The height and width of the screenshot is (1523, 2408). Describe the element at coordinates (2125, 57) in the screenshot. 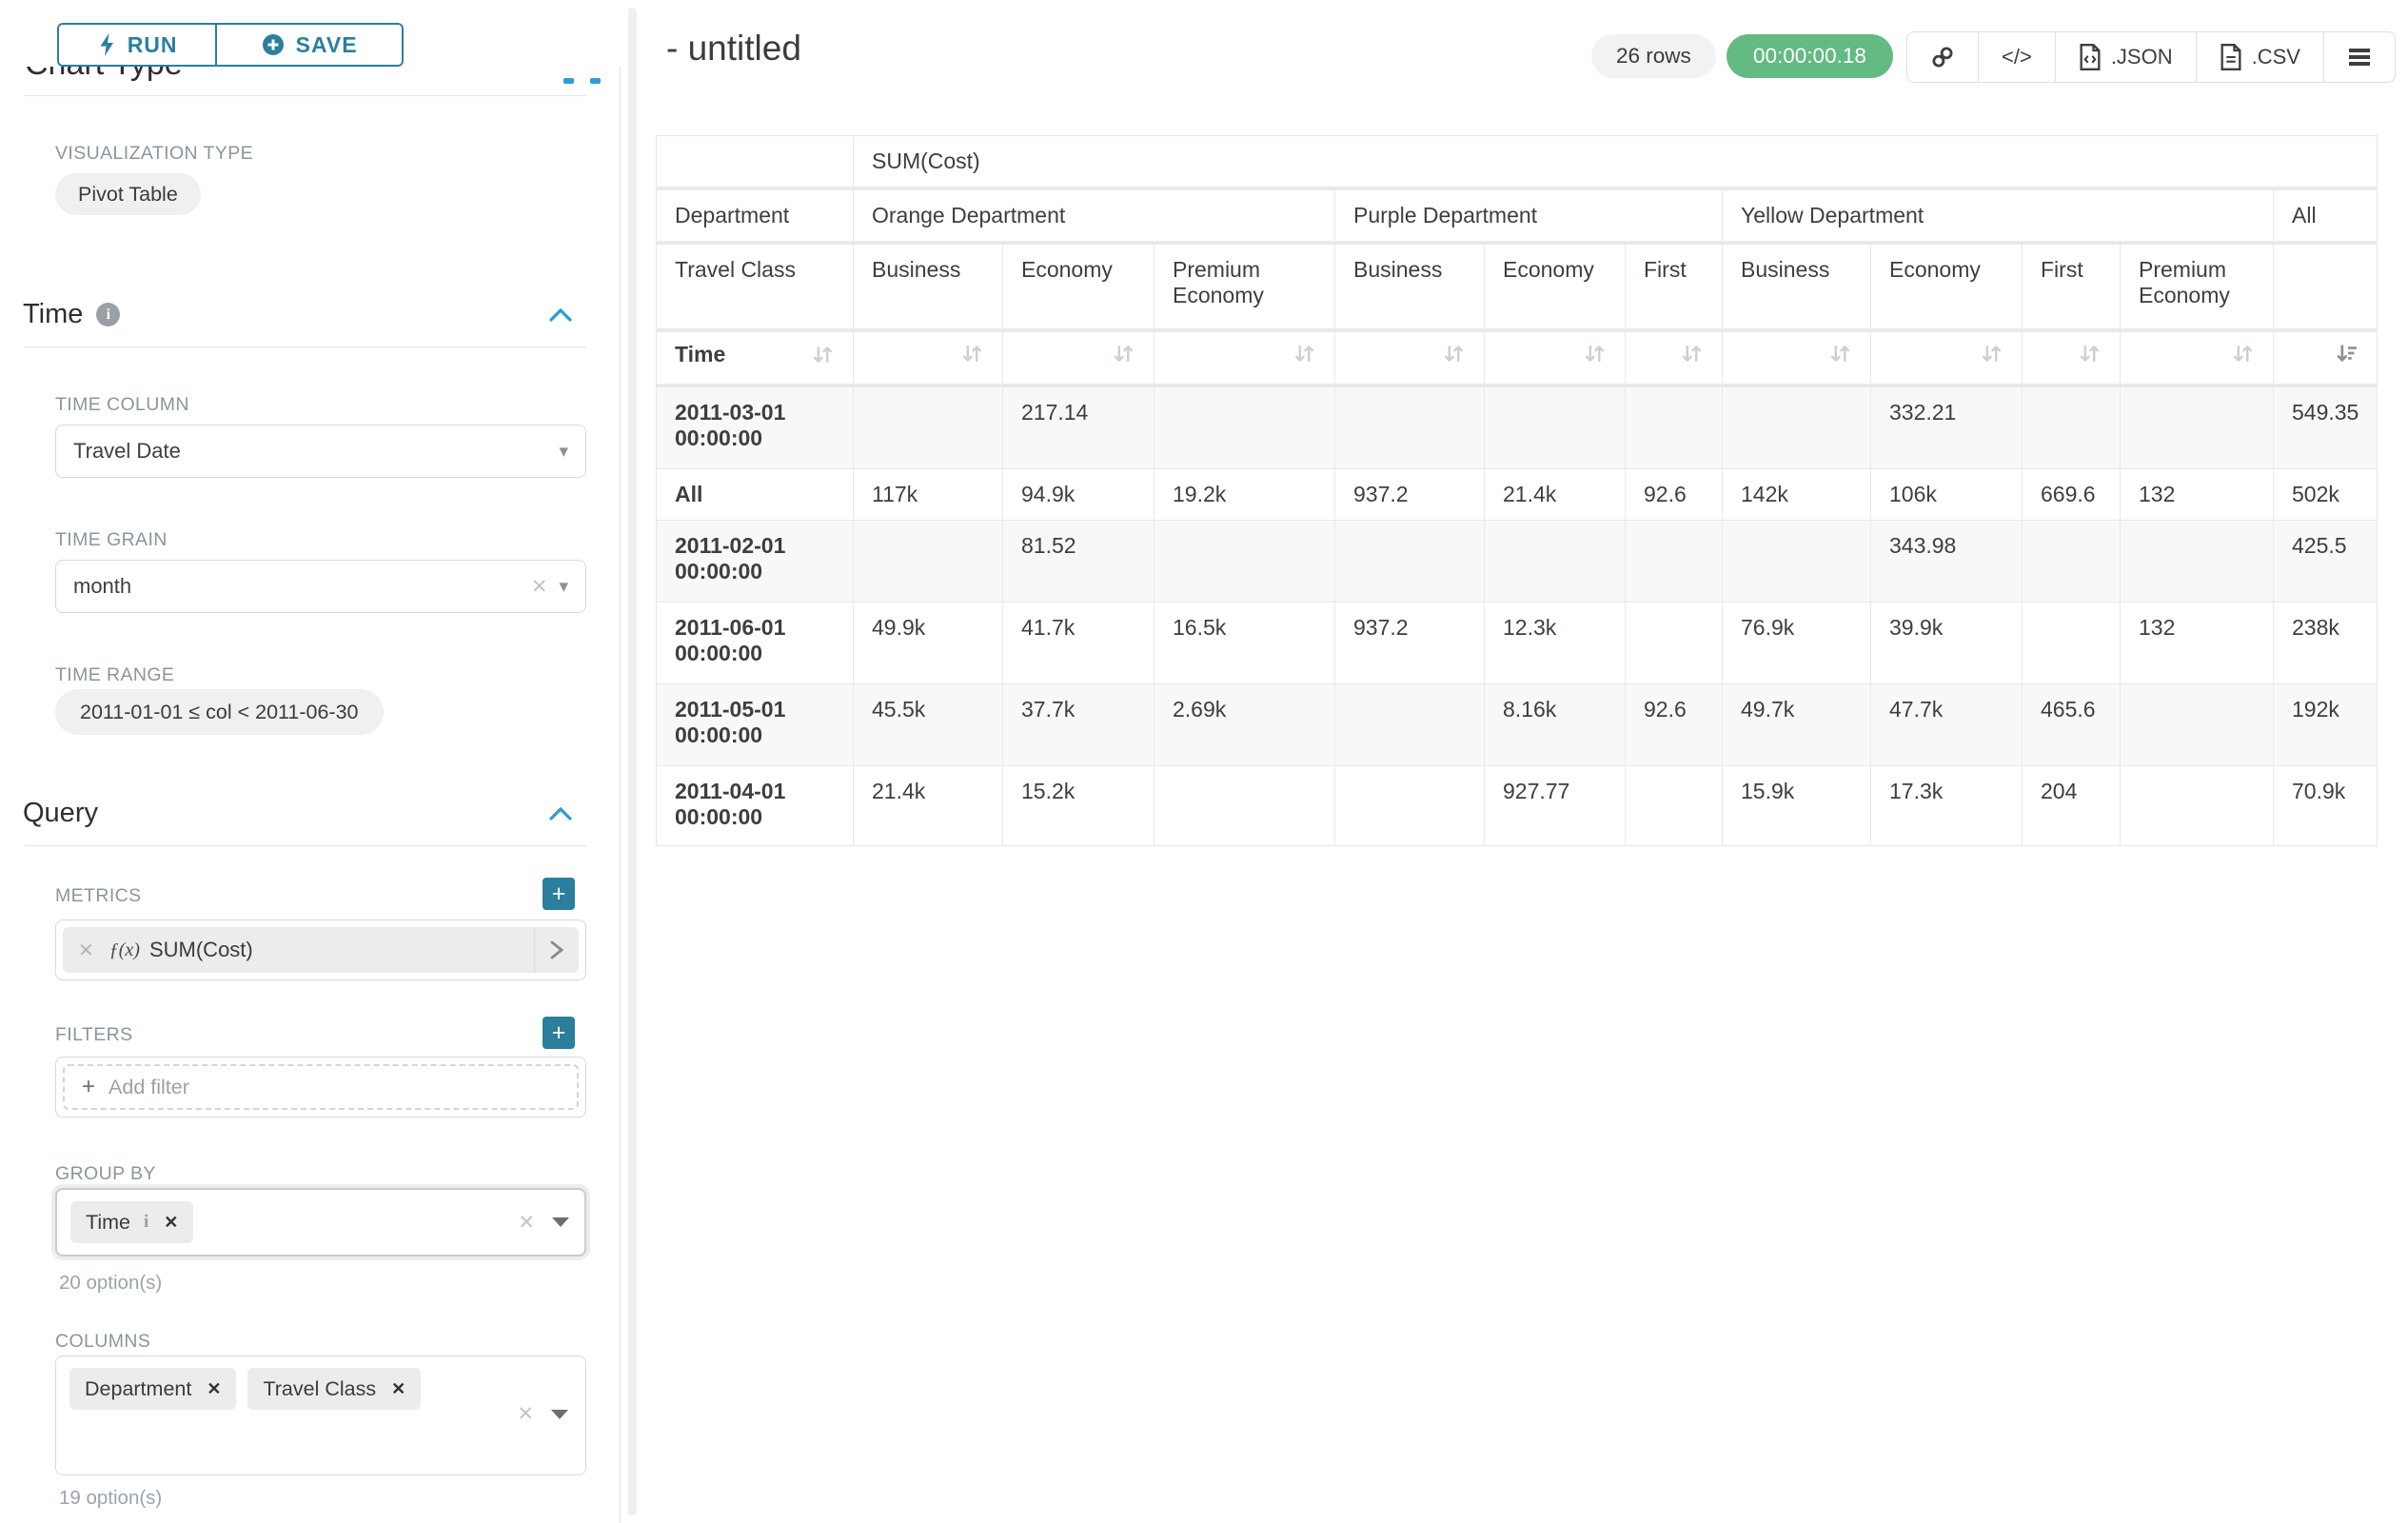

I see `export-json-button: .JSON` at that location.